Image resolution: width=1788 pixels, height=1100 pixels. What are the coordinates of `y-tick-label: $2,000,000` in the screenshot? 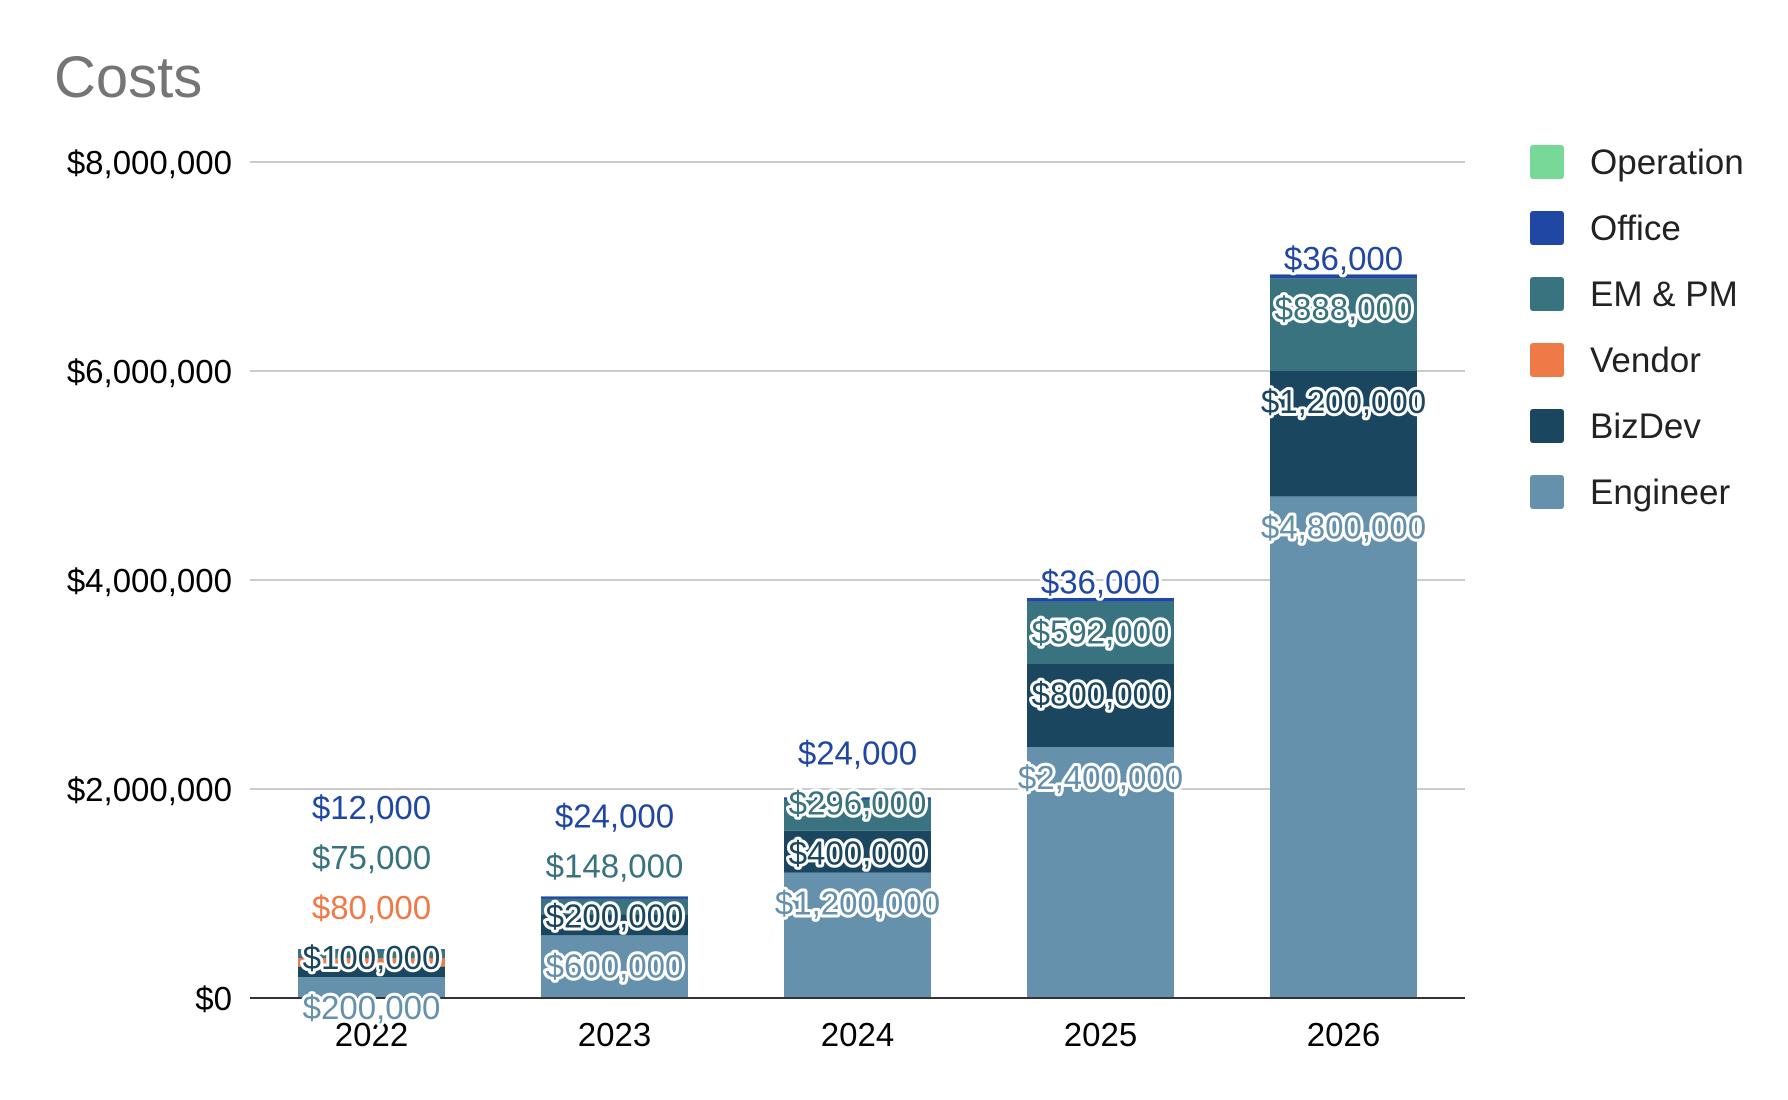 It's located at (149, 789).